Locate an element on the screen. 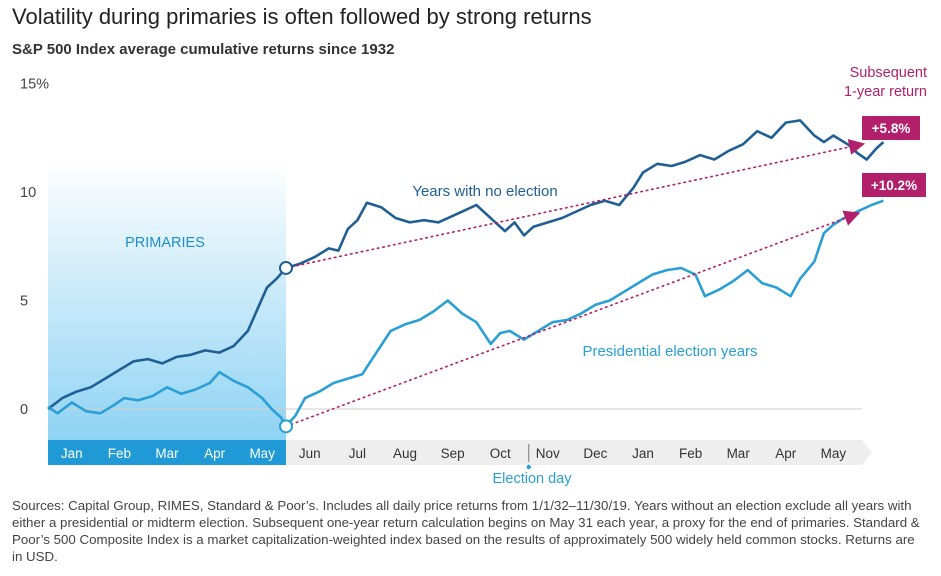 This screenshot has height=576, width=941. election-series-label: Presidential election years is located at coordinates (669, 351).